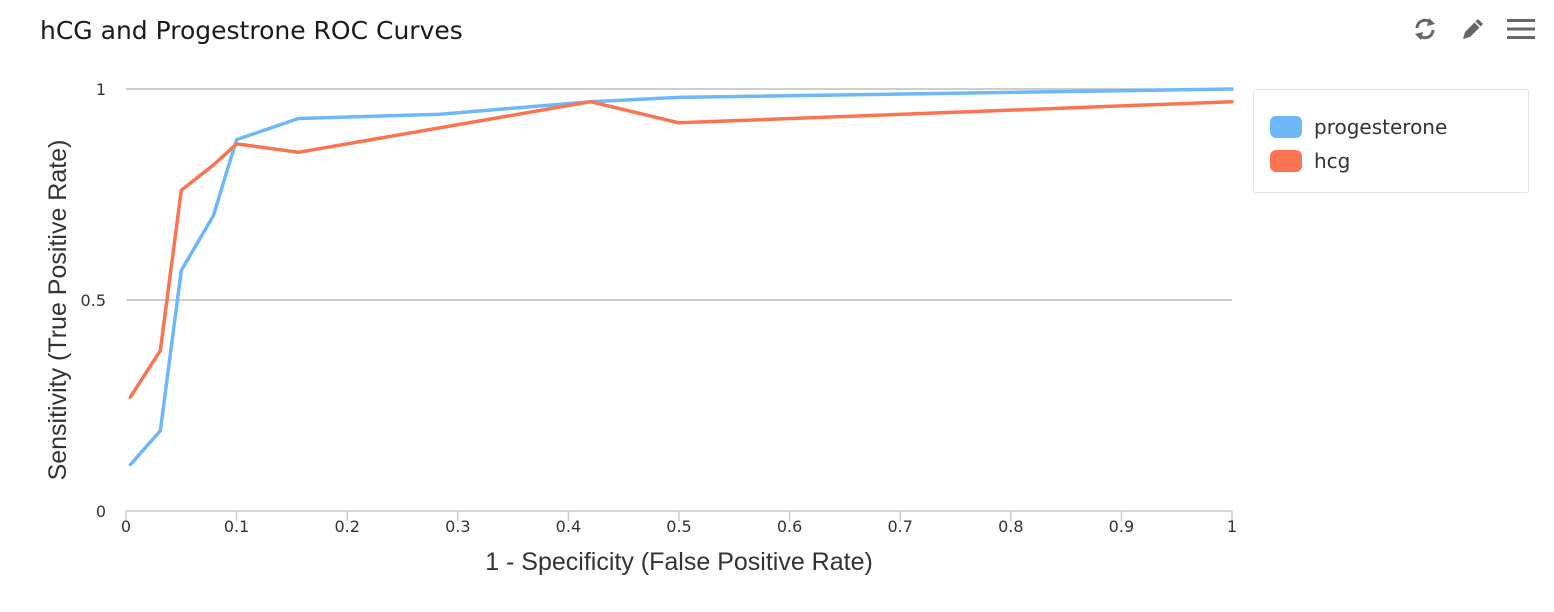 This screenshot has width=1554, height=612. Describe the element at coordinates (236, 526) in the screenshot. I see `x-tick-label: 0.1` at that location.